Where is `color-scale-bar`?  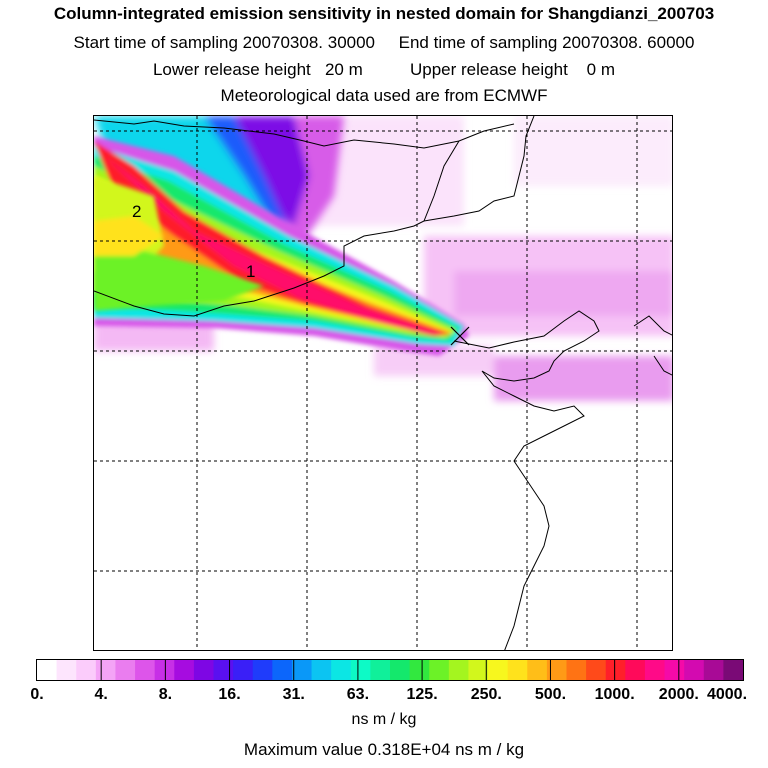
color-scale-bar is located at coordinates (390, 670).